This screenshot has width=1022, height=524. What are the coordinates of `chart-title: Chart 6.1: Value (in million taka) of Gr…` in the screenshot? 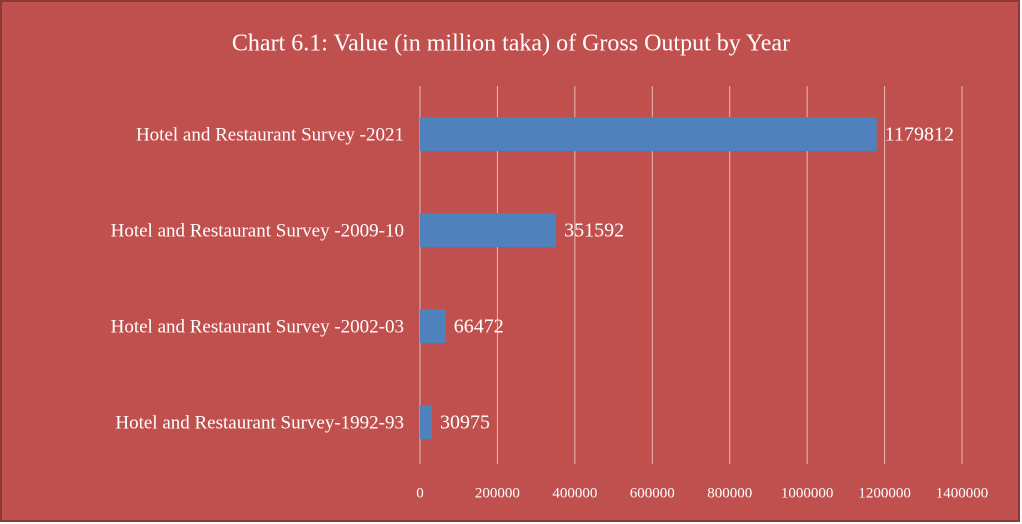 It's located at (511, 44).